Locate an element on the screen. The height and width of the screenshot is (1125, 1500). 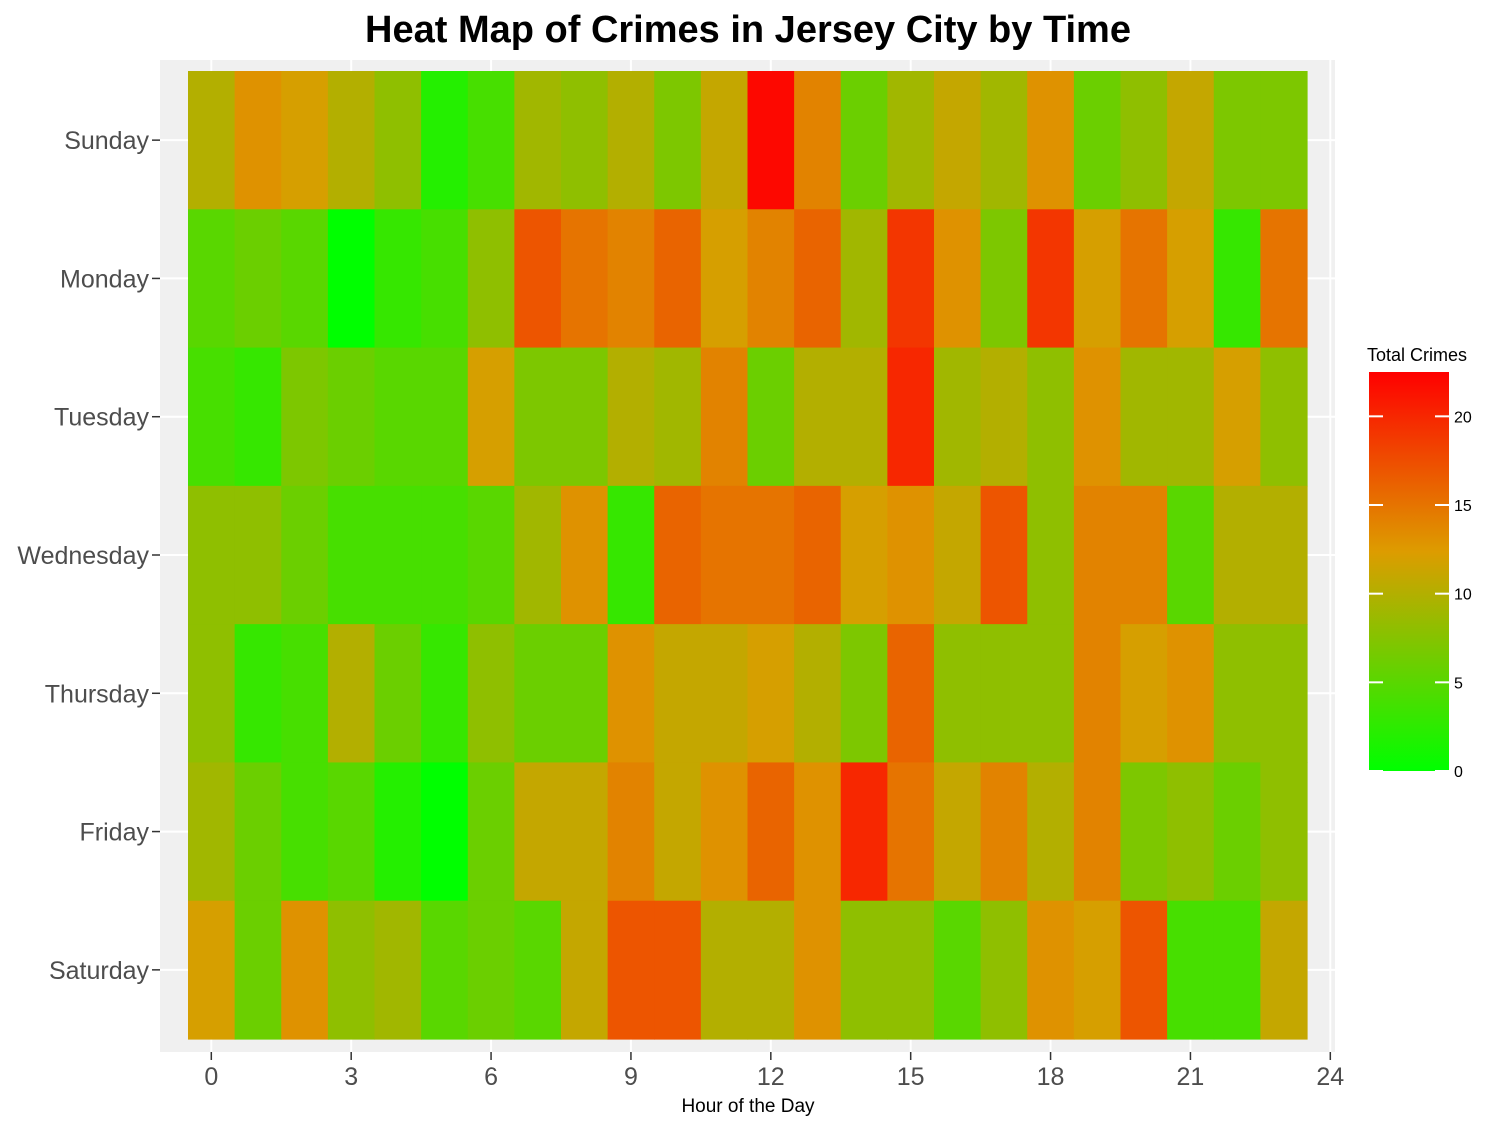
x-tick-label: 12 is located at coordinates (771, 1077).